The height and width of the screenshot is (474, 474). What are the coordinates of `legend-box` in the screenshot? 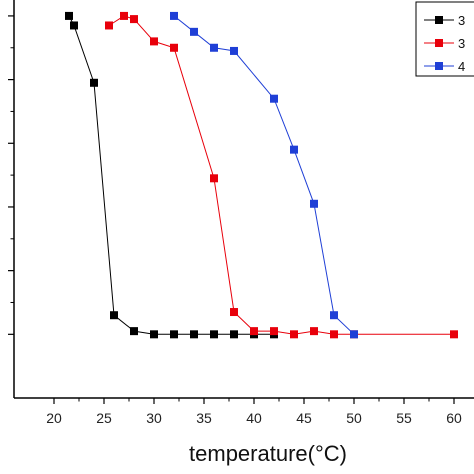 It's located at (444, 39).